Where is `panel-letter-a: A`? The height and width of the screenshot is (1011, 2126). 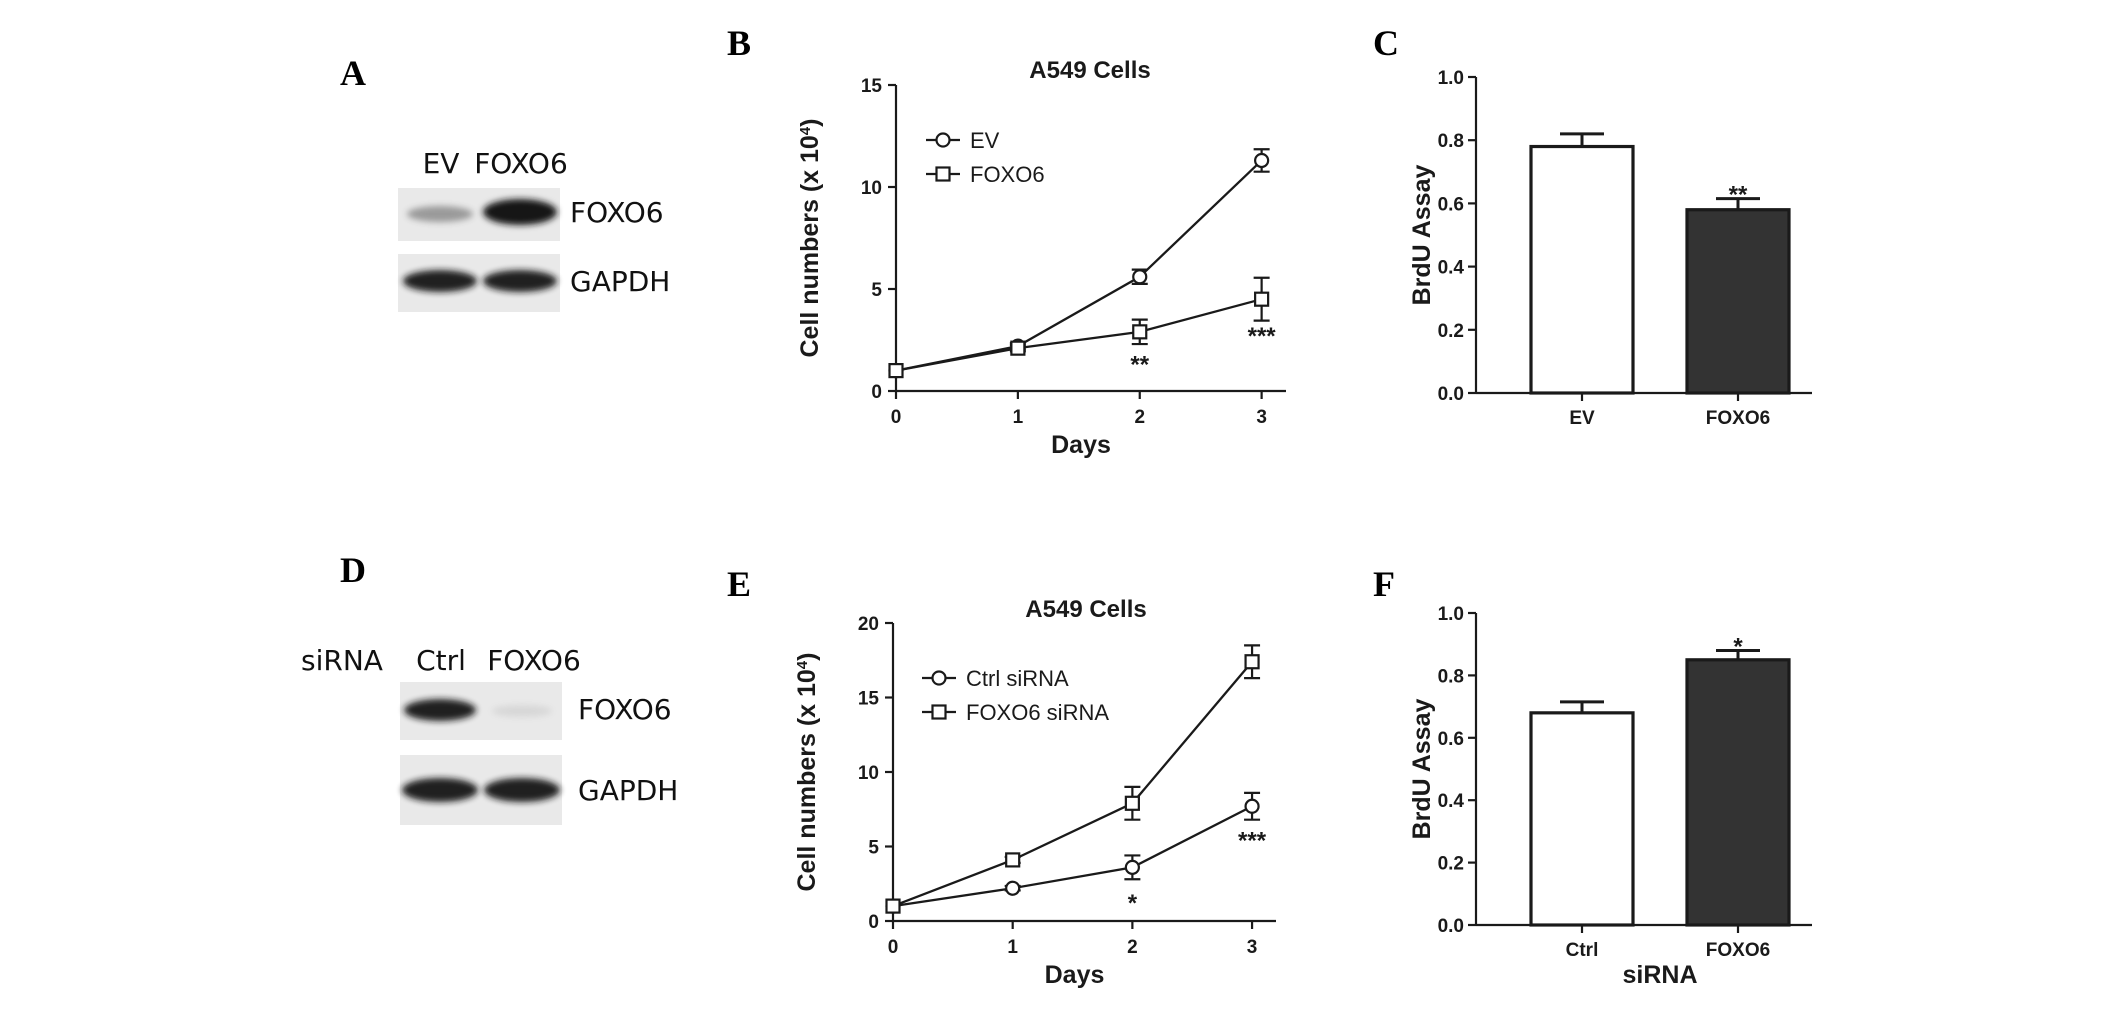
panel-letter-a: A is located at coordinates (353, 73).